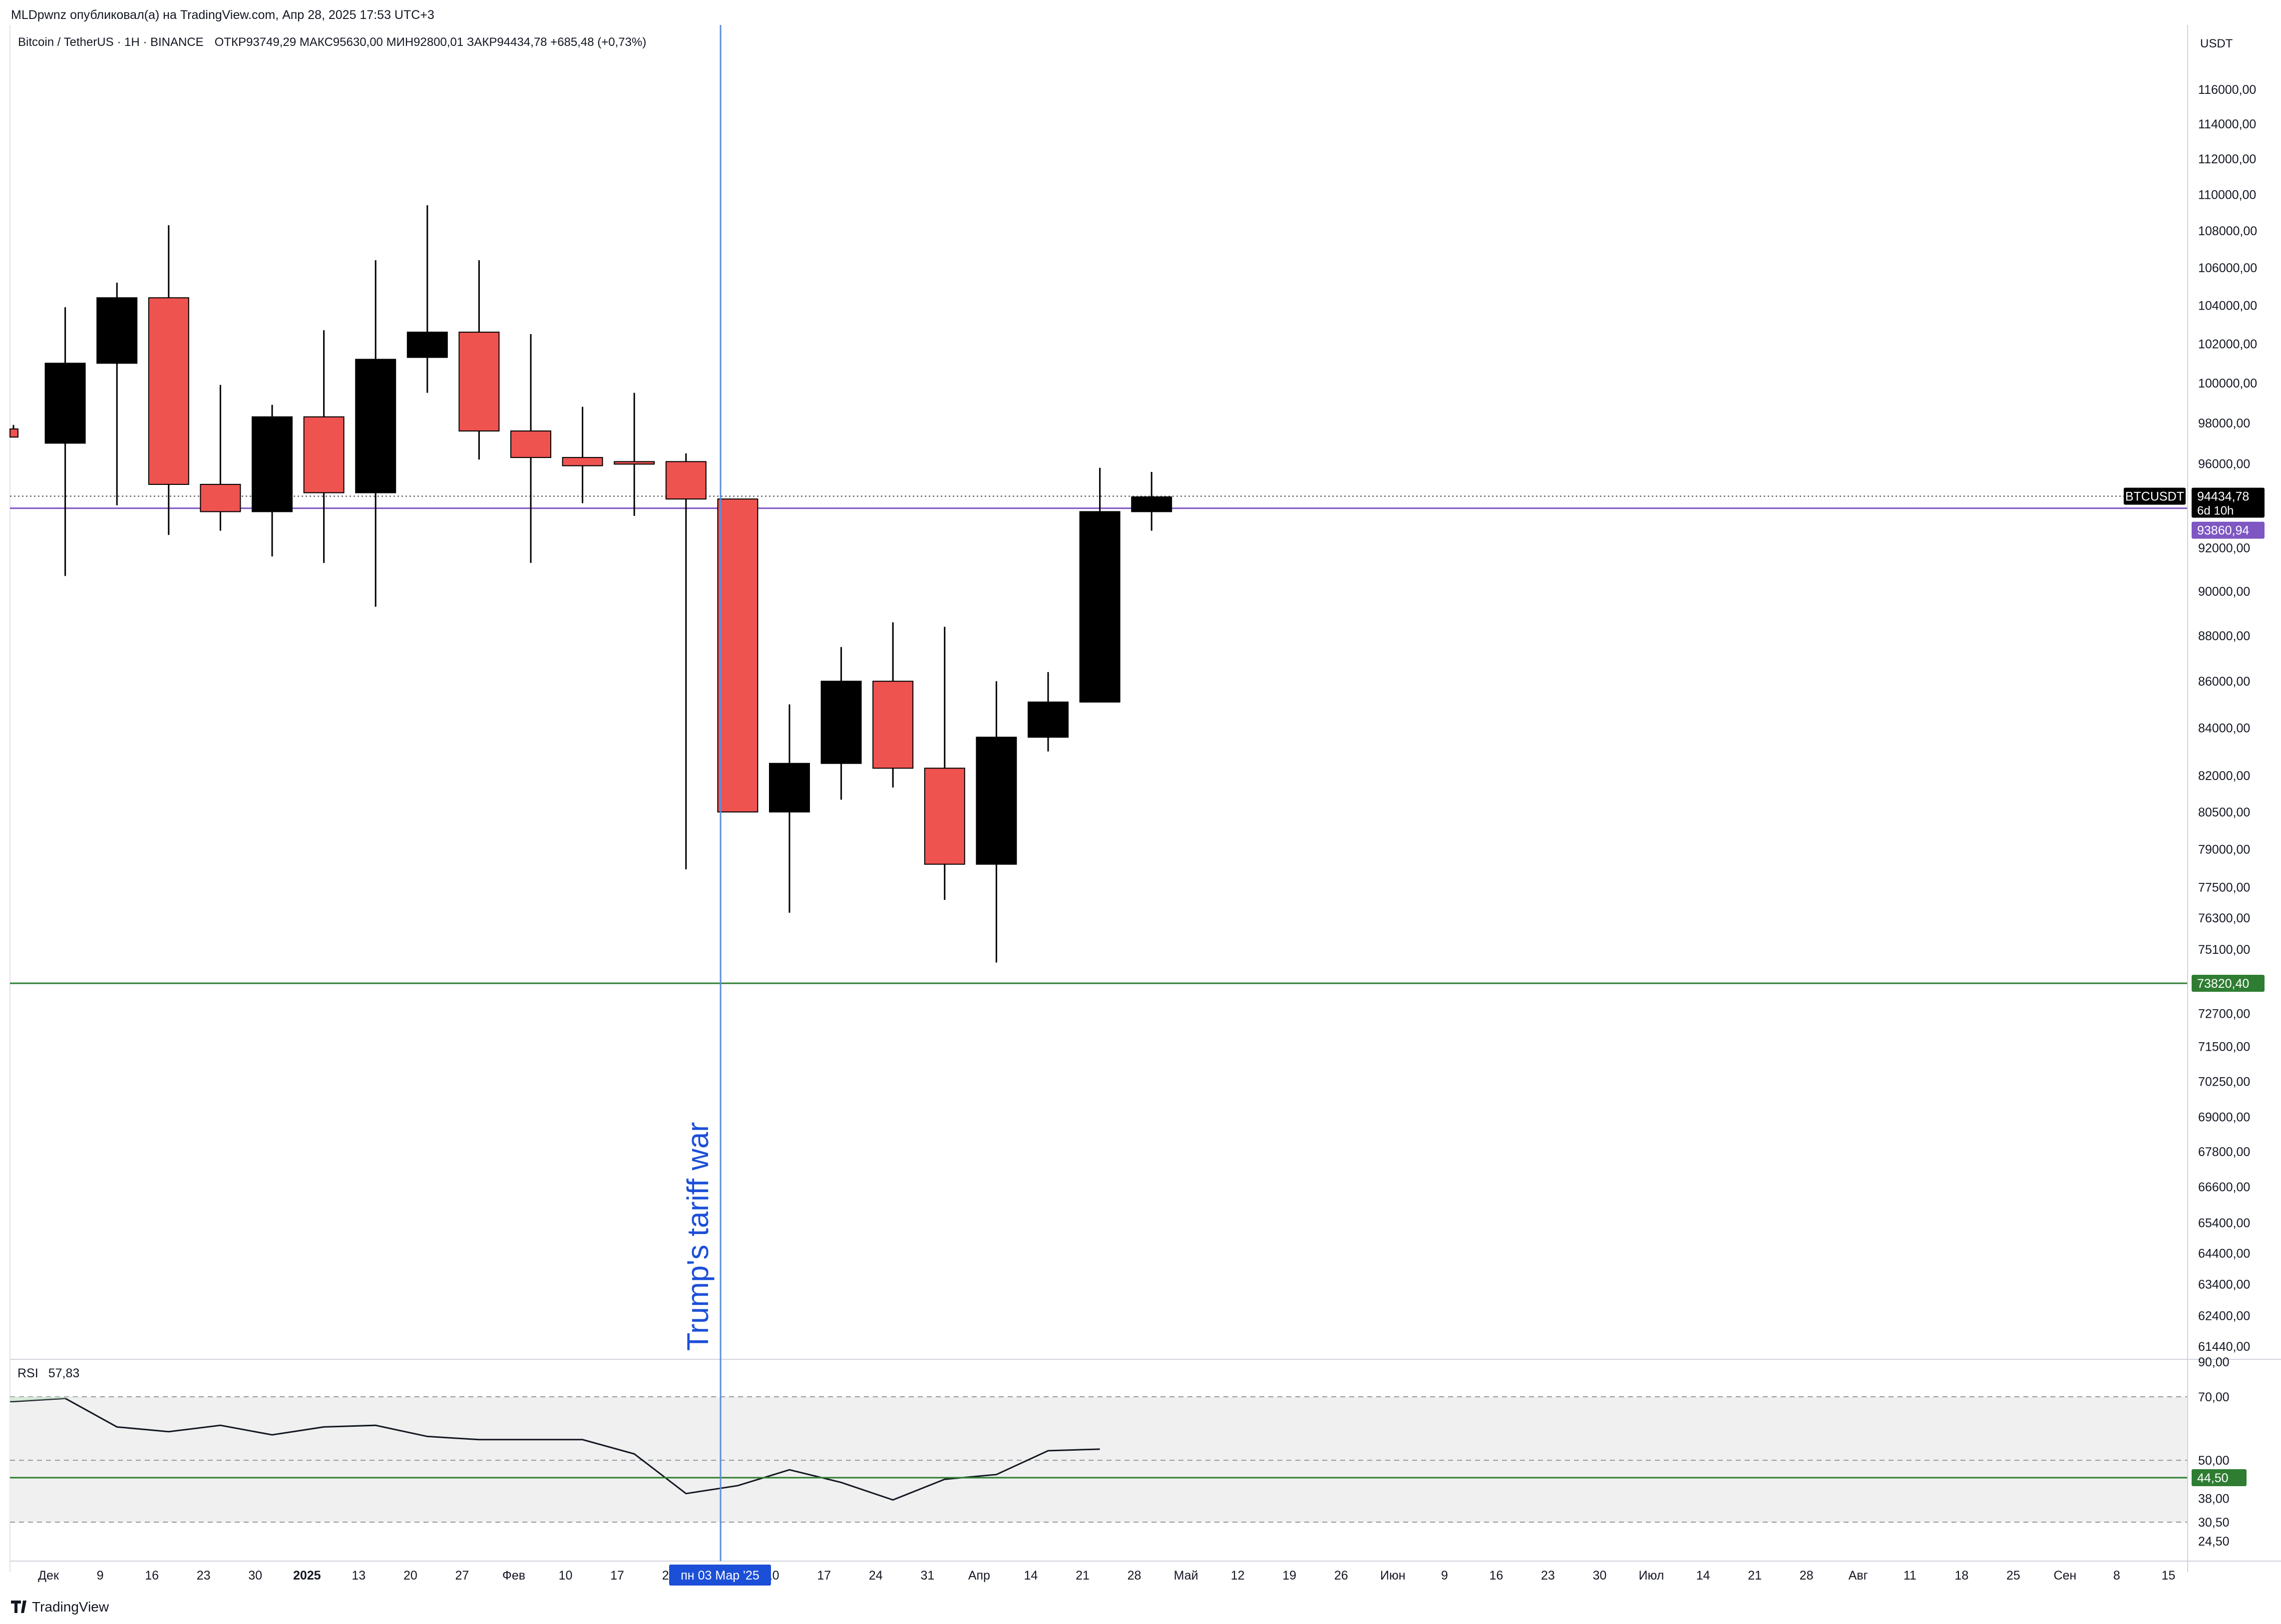 Image resolution: width=2281 pixels, height=1624 pixels. I want to click on rsi-pane, so click(1098, 1449).